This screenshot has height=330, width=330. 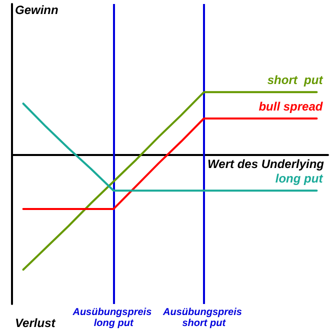 I want to click on x-axis-title: Wert des Underlying, so click(x=266, y=164).